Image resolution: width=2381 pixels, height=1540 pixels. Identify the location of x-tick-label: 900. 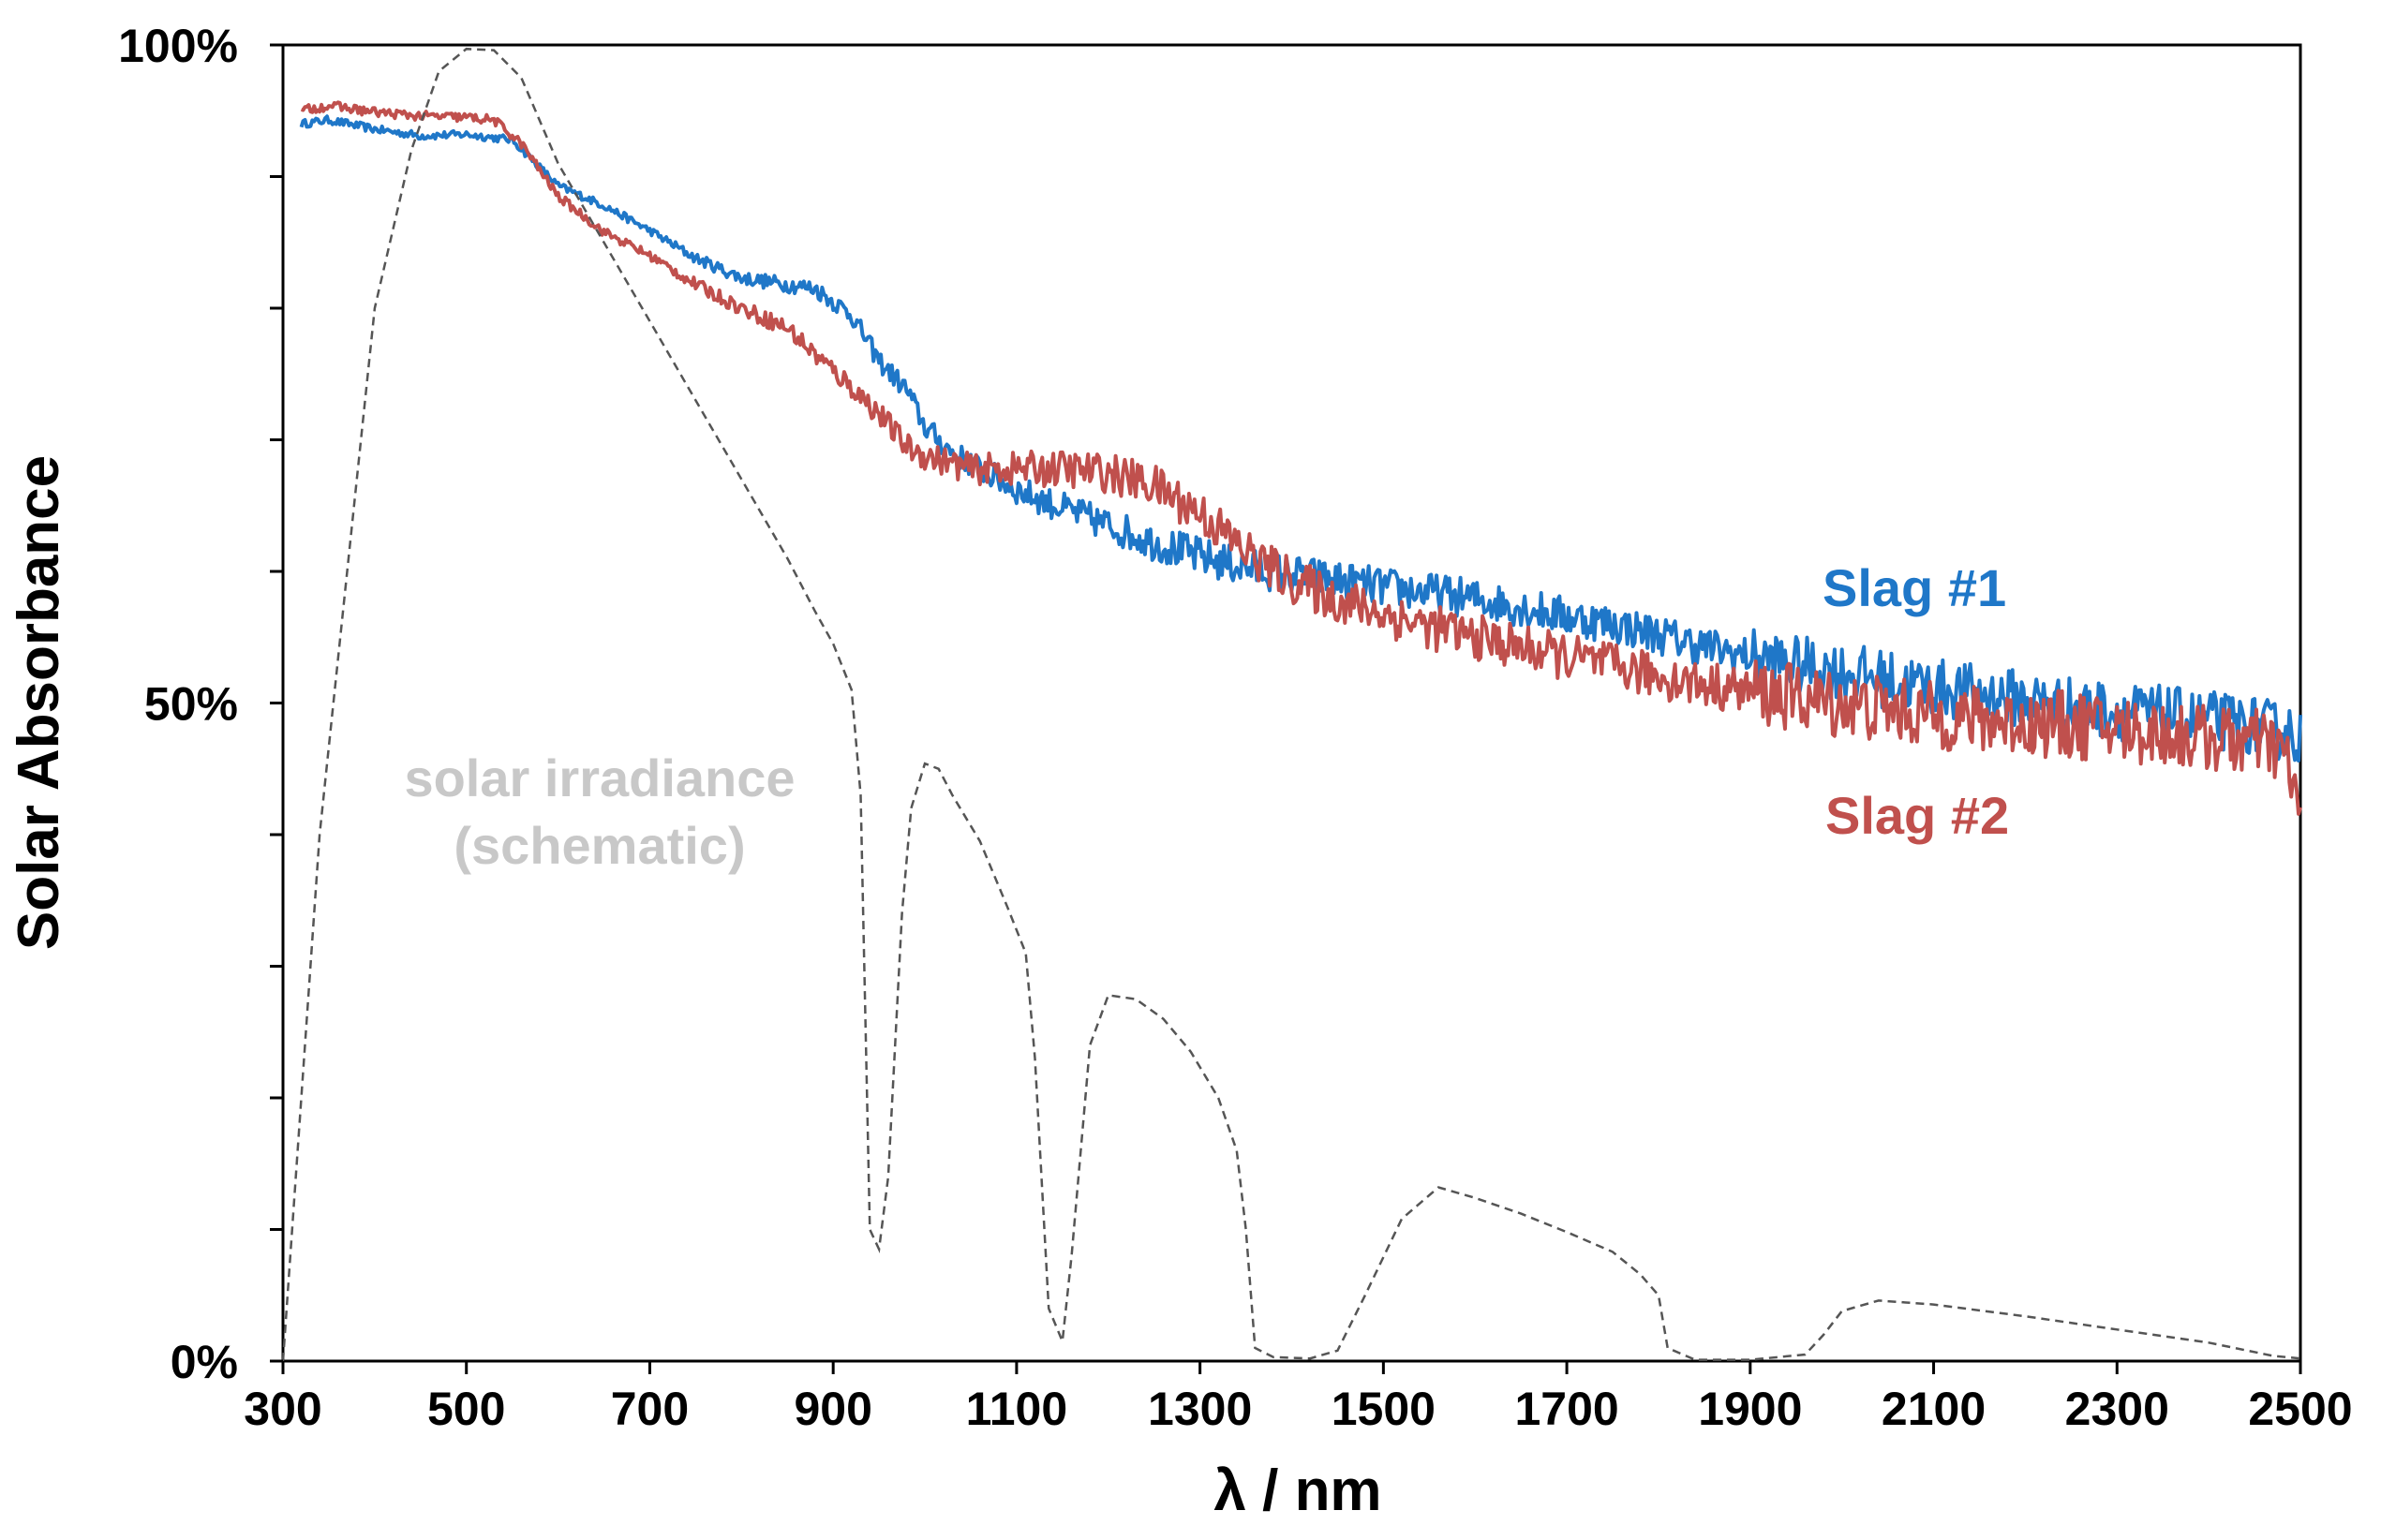
(832, 1409).